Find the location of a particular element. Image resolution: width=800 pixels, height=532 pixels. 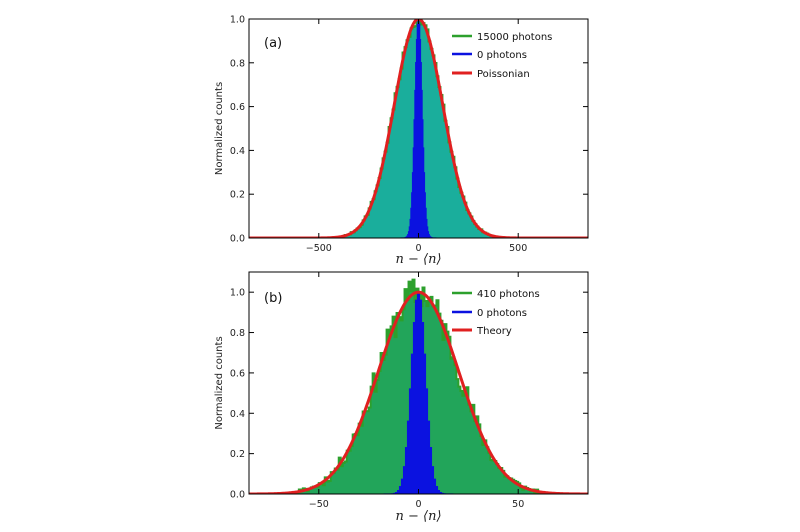

panel-b-legend: 410 photons 0 photons Theory is located at coordinates (496, 313).